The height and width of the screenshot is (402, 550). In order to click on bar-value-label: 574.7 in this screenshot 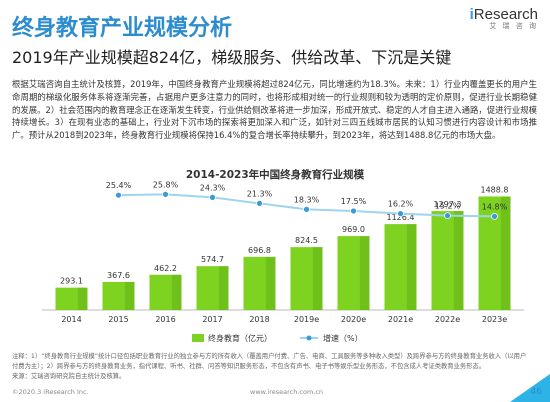, I will do `click(212, 259)`.